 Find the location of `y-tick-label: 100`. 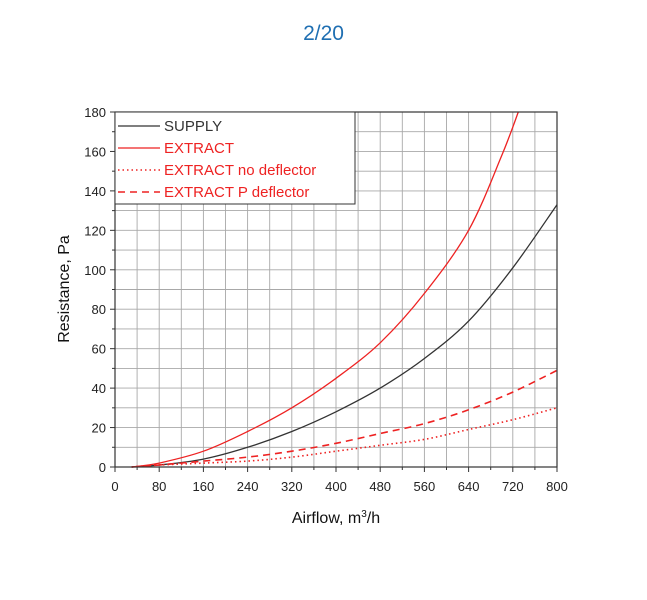

y-tick-label: 100 is located at coordinates (95, 270).